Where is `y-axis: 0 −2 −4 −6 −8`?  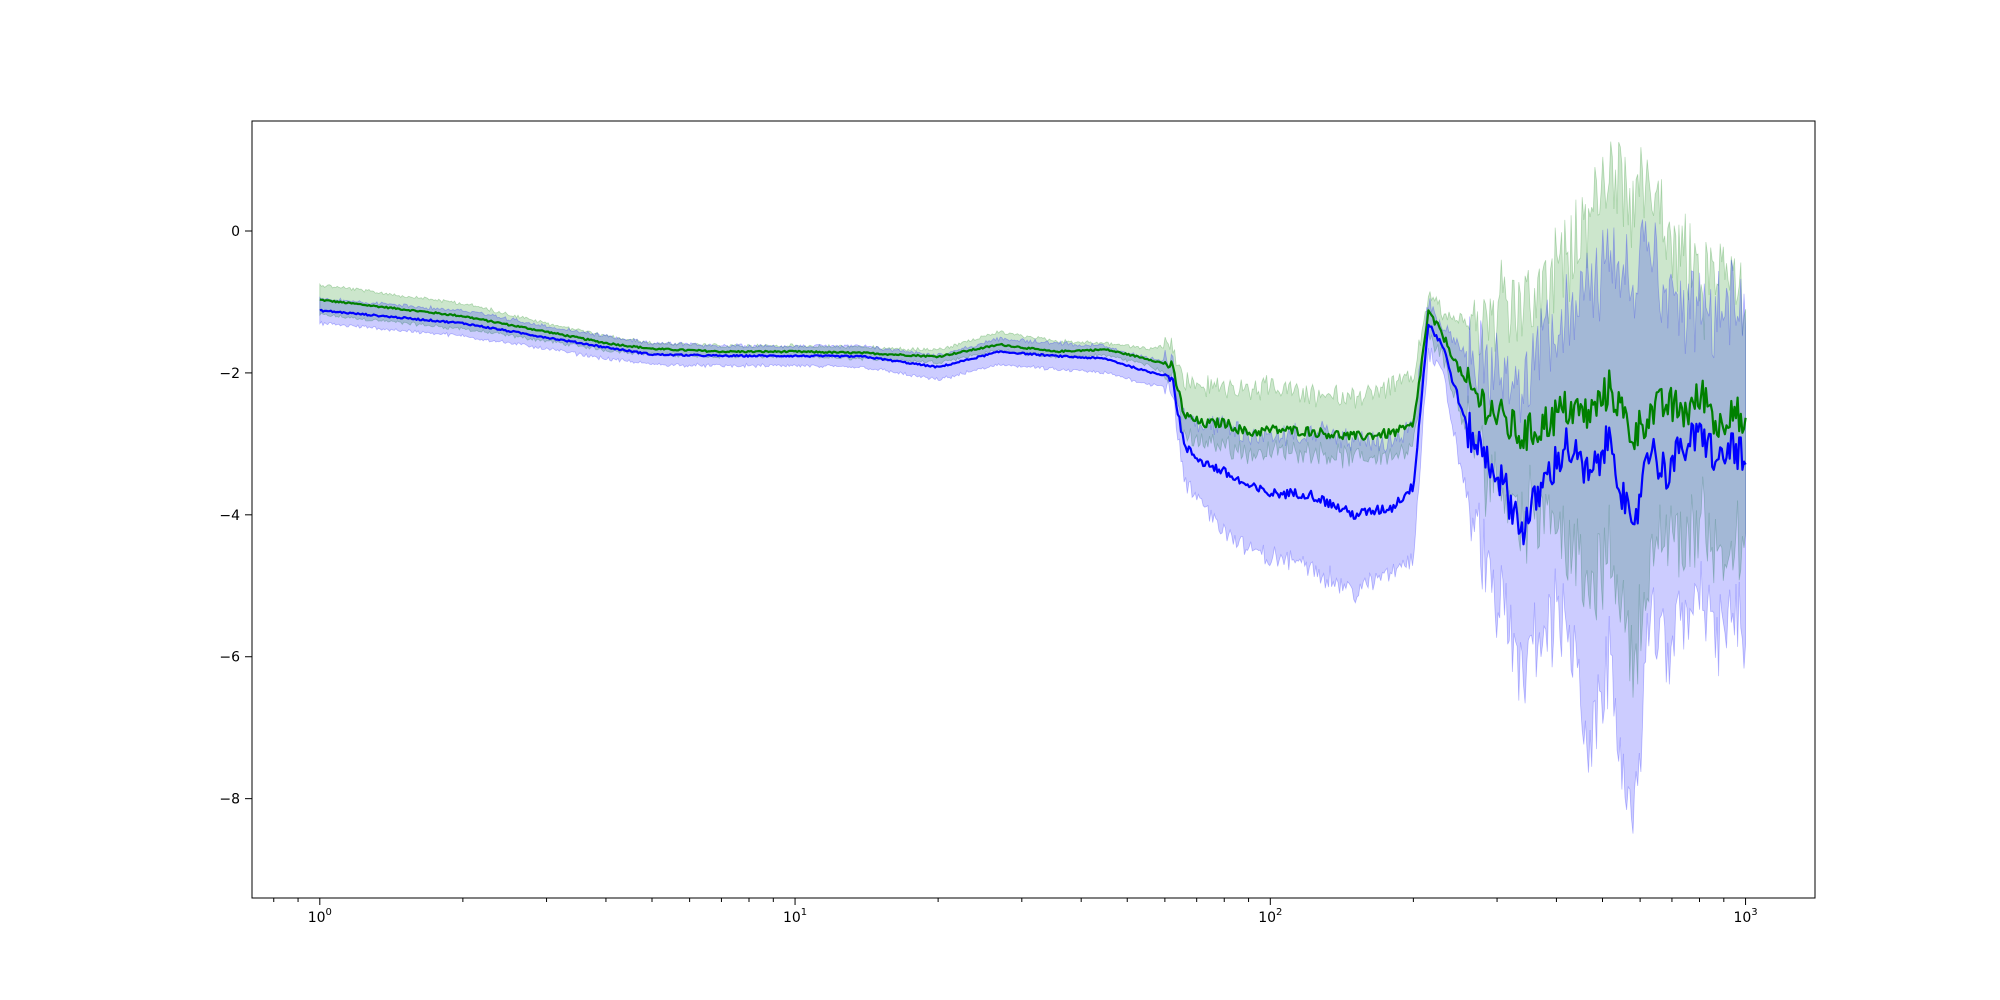 y-axis: 0 −2 −4 −6 −8 is located at coordinates (235, 516).